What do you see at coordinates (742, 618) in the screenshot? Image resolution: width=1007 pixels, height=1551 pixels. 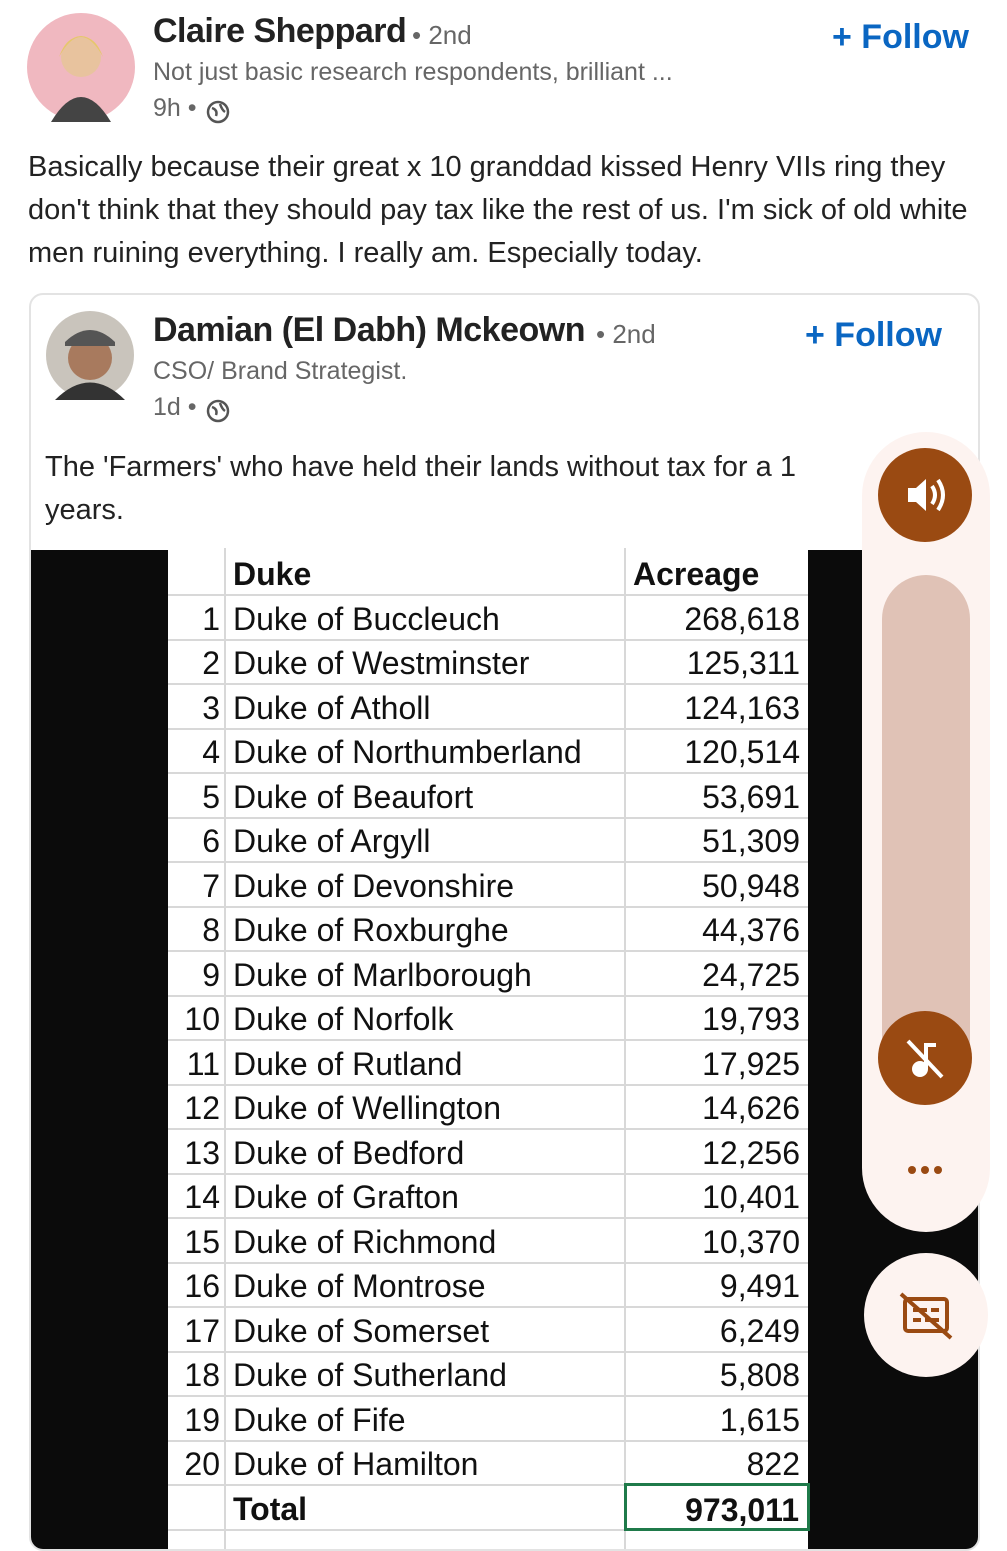 I see `acreage-cell: 268,618` at bounding box center [742, 618].